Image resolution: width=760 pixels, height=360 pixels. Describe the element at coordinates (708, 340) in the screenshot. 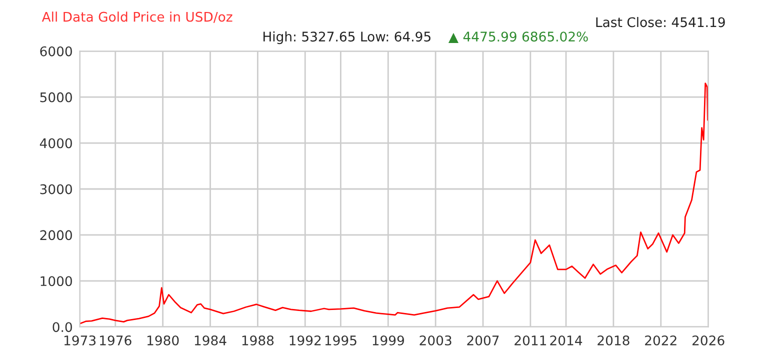

I see `x-tick-label: 2026` at that location.